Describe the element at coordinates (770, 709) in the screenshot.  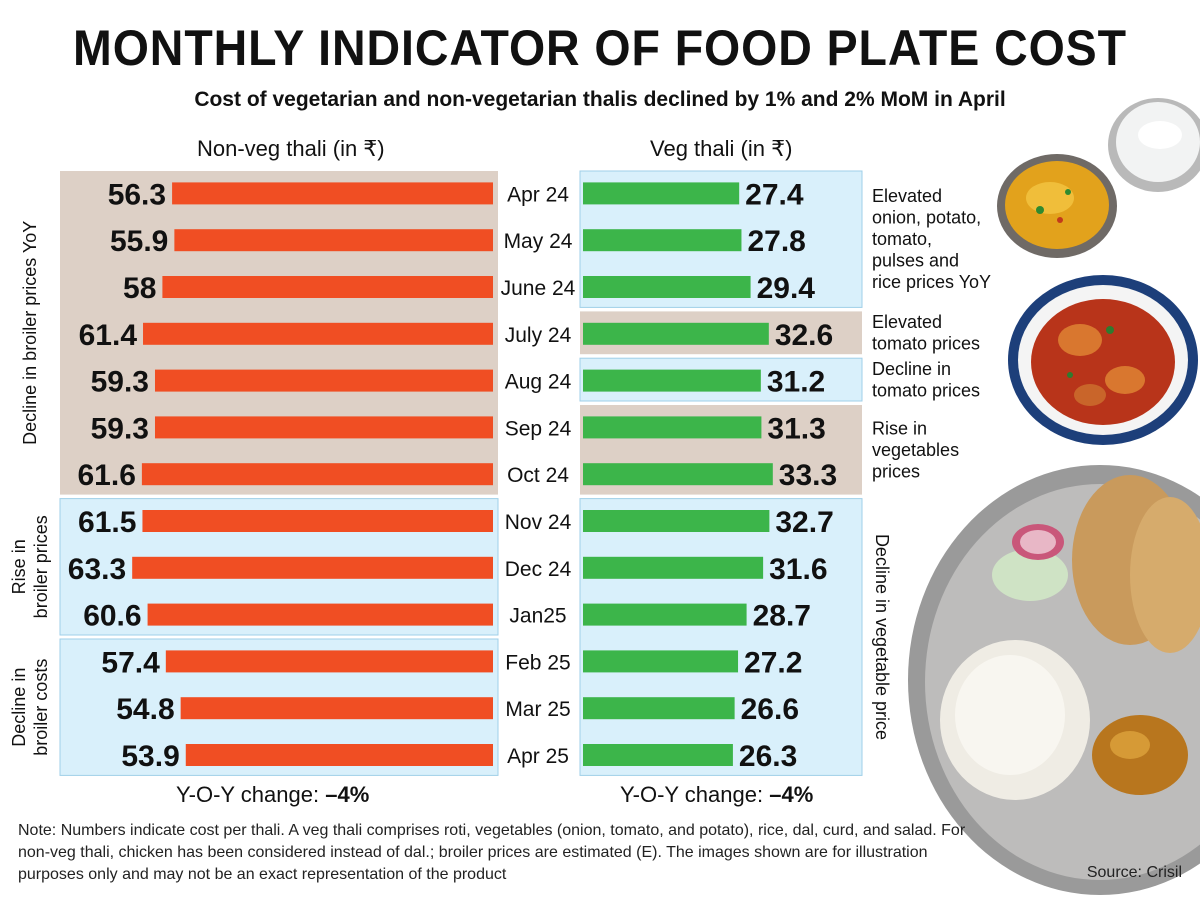
I see `veg-value-label-11: 26.6` at that location.